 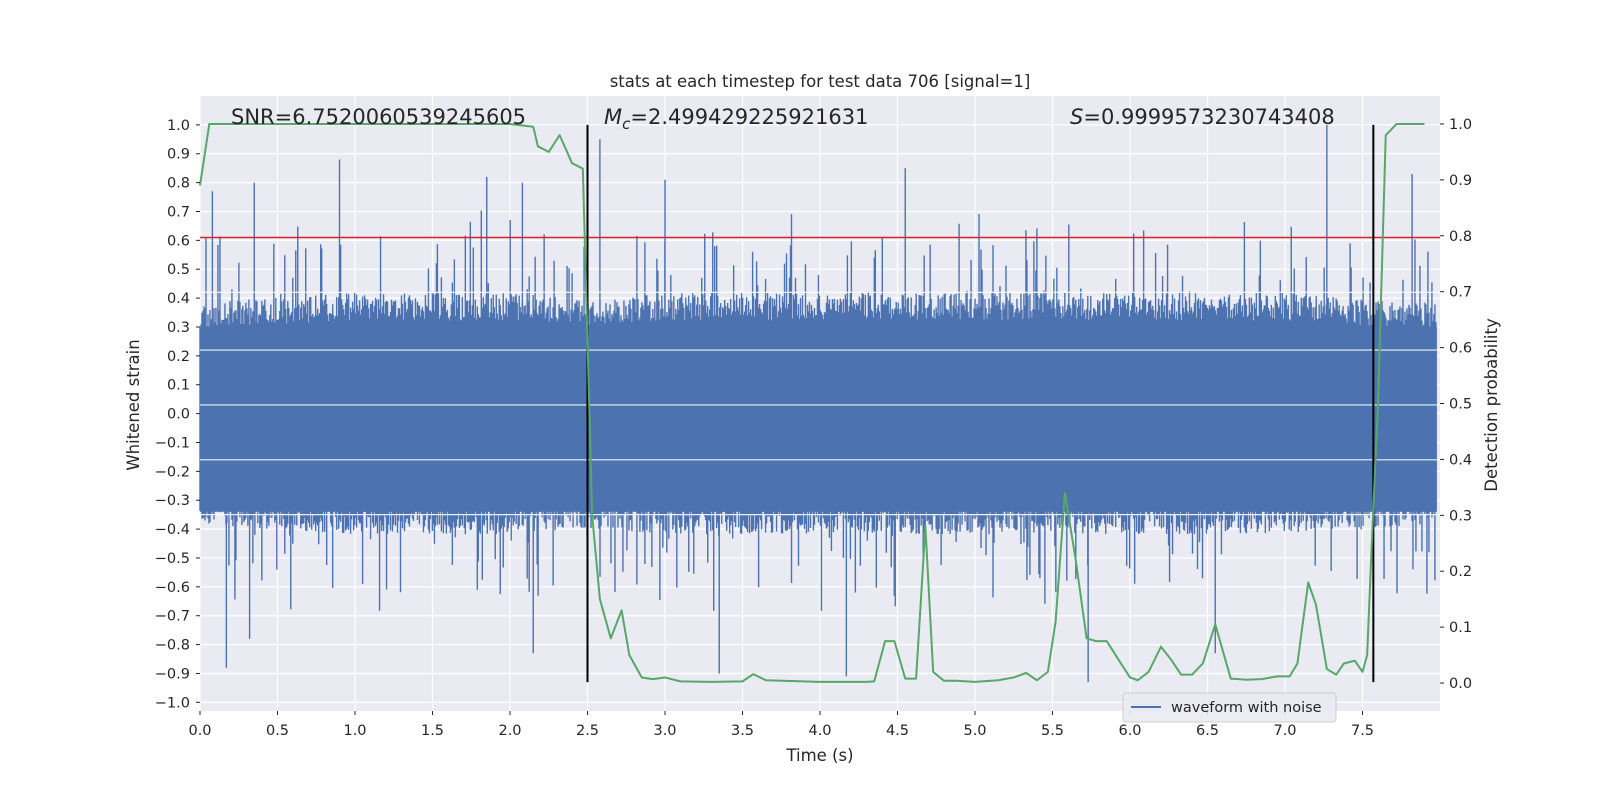 What do you see at coordinates (509, 731) in the screenshot?
I see `x-tick-label: 2.0` at bounding box center [509, 731].